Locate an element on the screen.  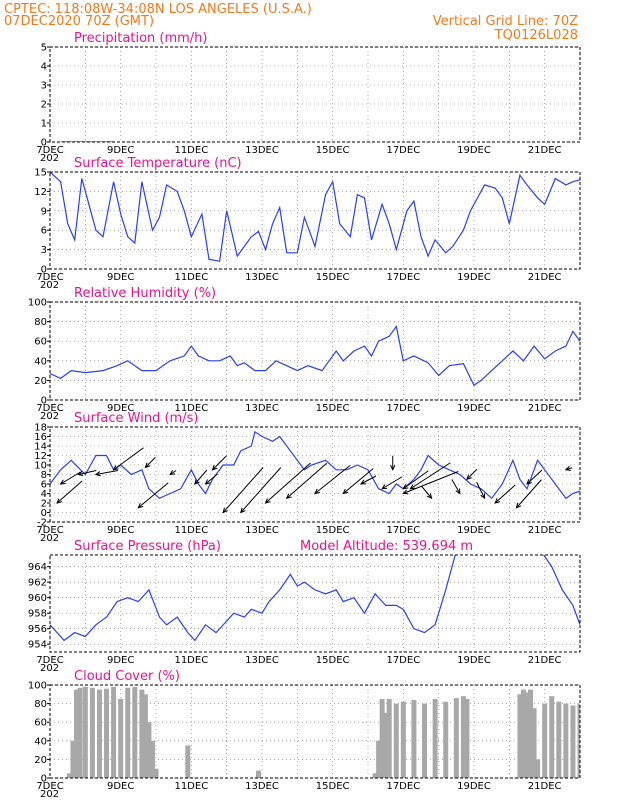
y-tick-label: 15 is located at coordinates (40, 173).